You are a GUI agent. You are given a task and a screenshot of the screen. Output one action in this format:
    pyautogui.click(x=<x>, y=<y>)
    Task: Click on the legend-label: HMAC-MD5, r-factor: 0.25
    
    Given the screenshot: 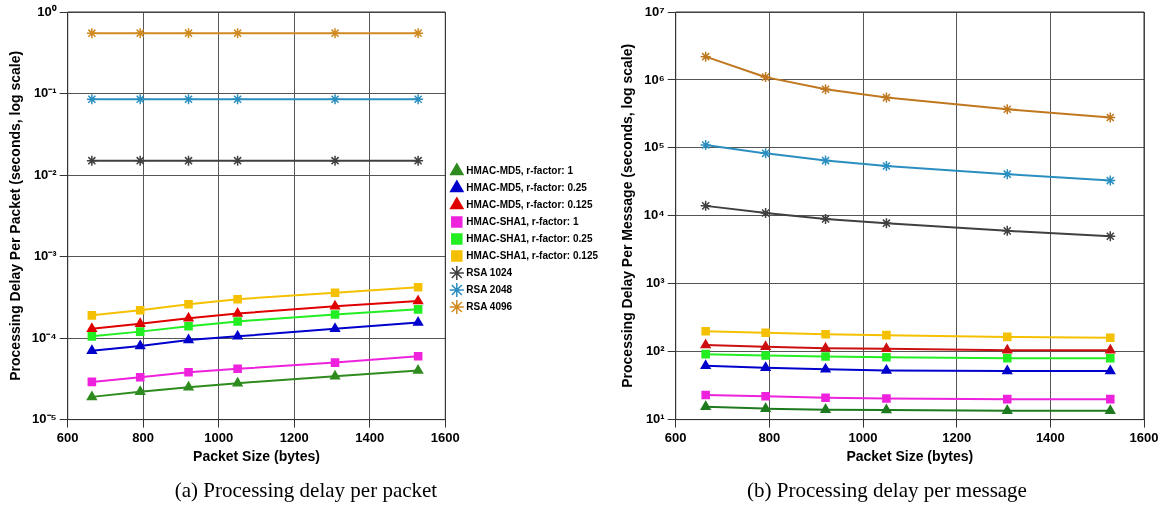 What is the action you would take?
    pyautogui.click(x=527, y=187)
    